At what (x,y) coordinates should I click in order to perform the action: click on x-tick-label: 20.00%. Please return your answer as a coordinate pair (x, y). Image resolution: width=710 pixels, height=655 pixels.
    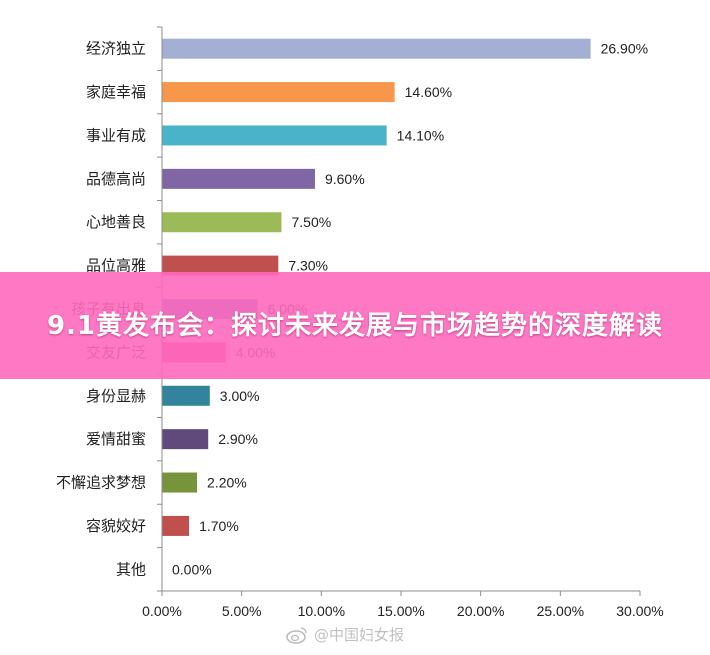
    Looking at the image, I should click on (480, 611).